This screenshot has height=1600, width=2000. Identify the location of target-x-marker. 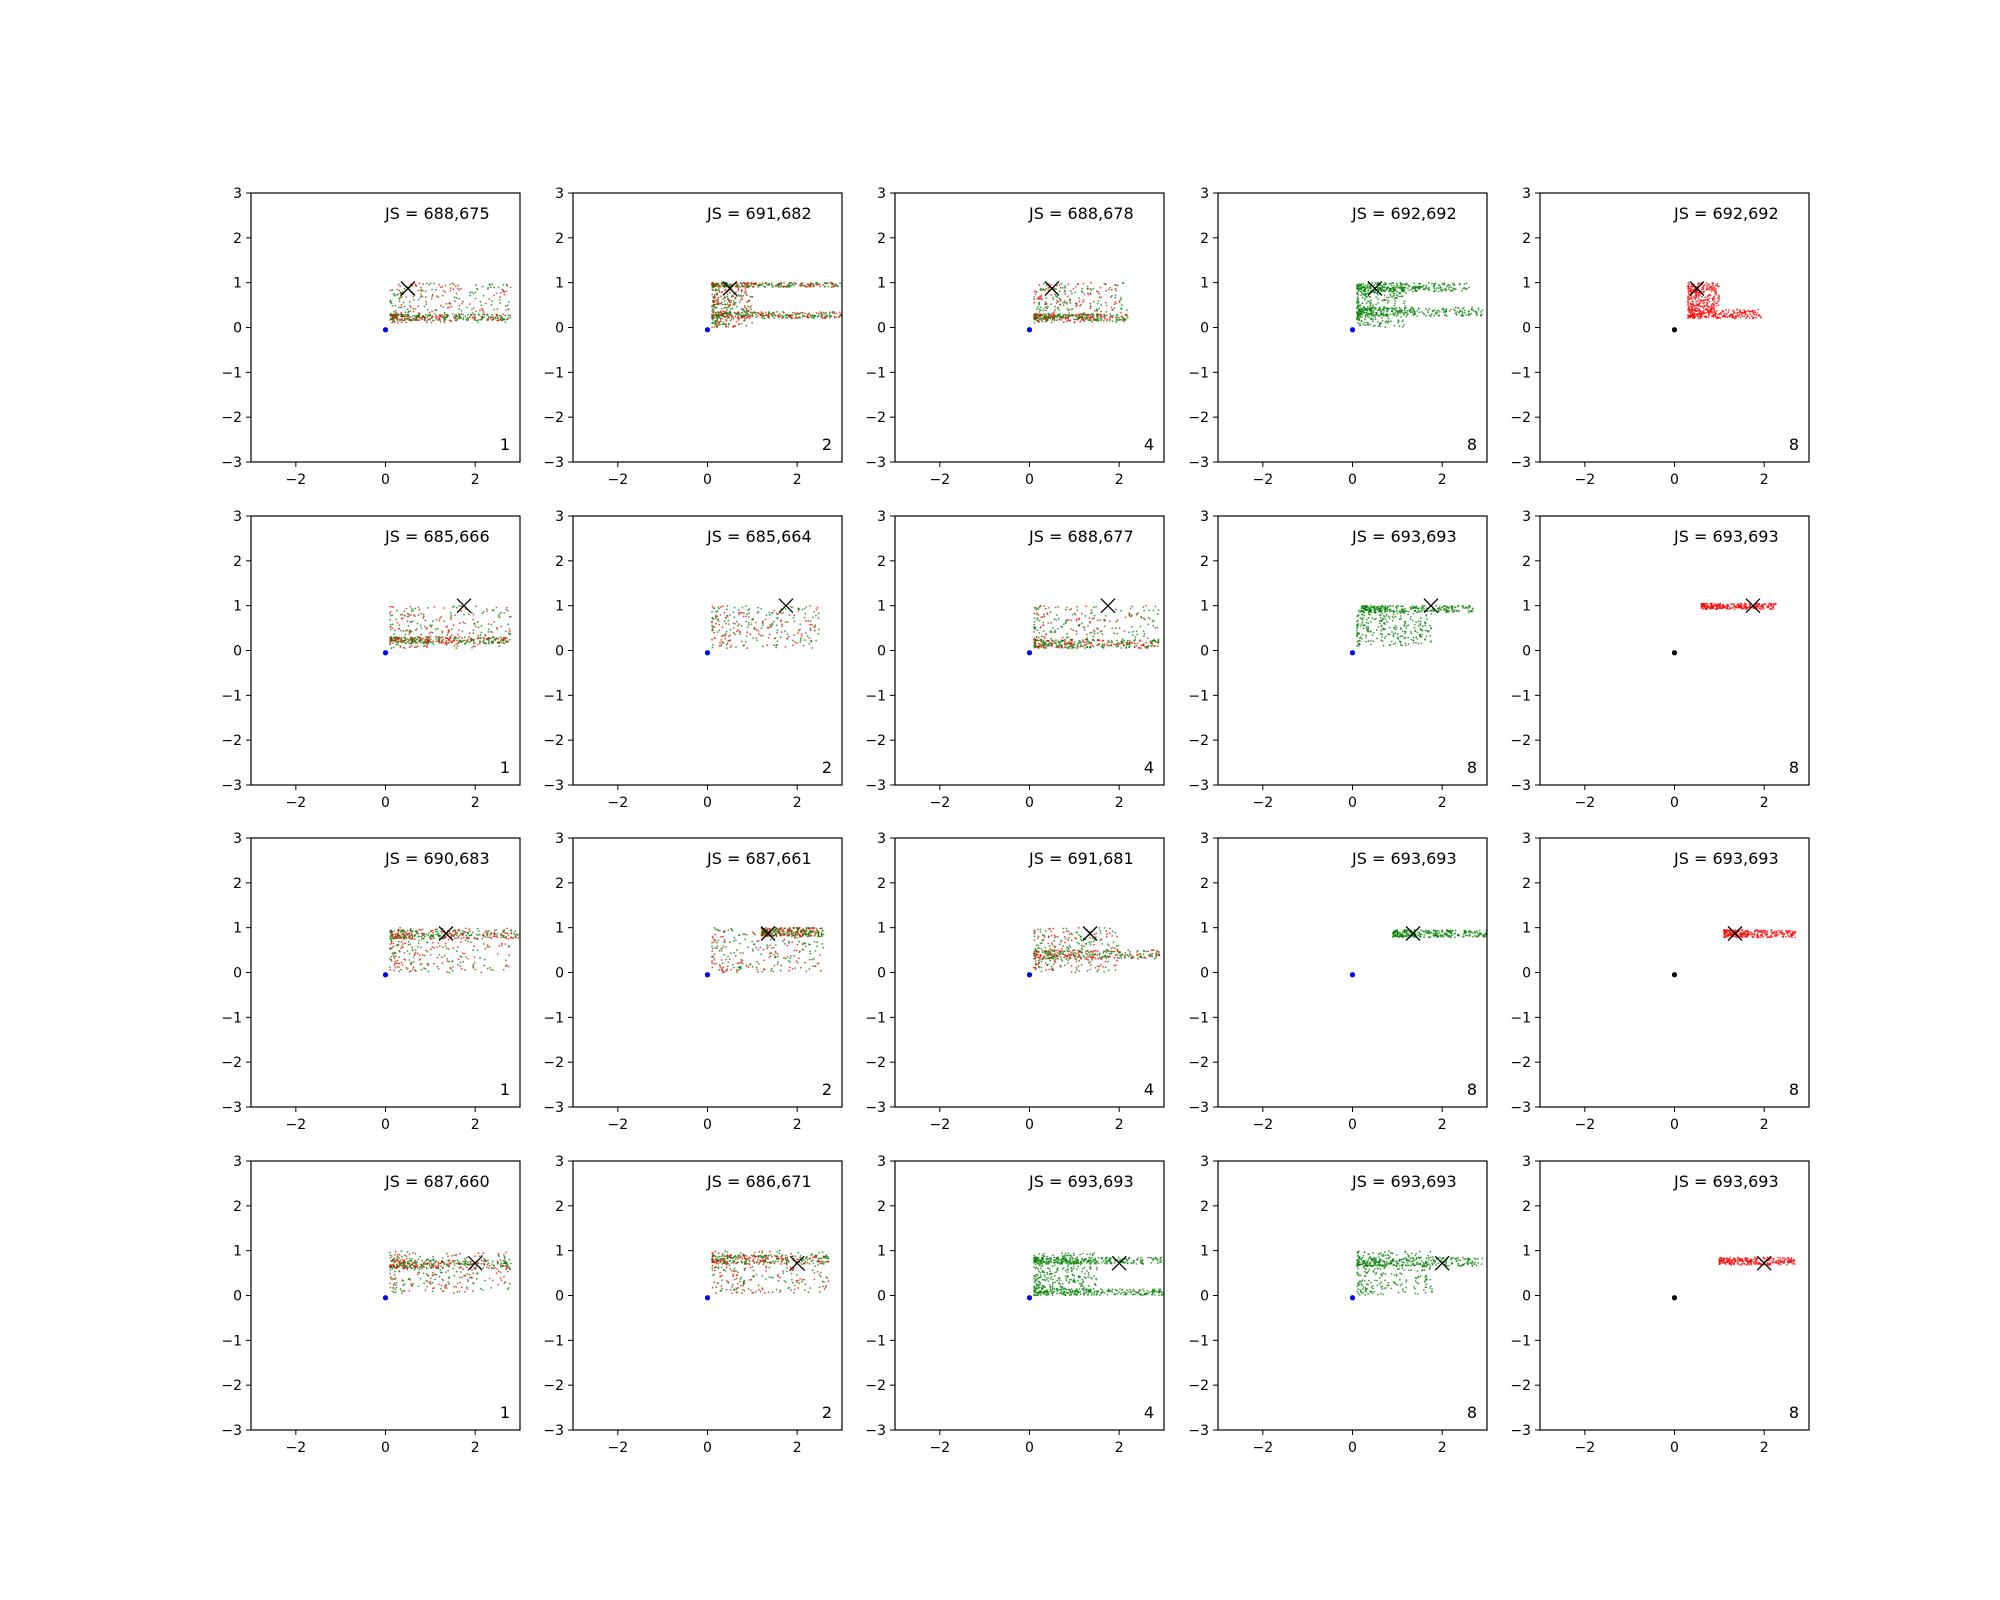
(1697, 288).